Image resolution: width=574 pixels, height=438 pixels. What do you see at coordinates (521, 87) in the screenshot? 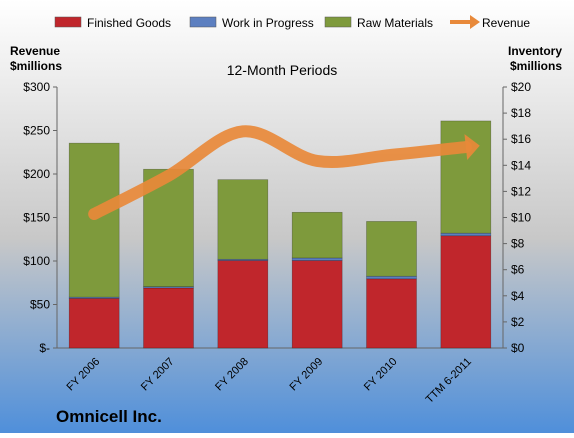
I see `right-tick-label: $20` at bounding box center [521, 87].